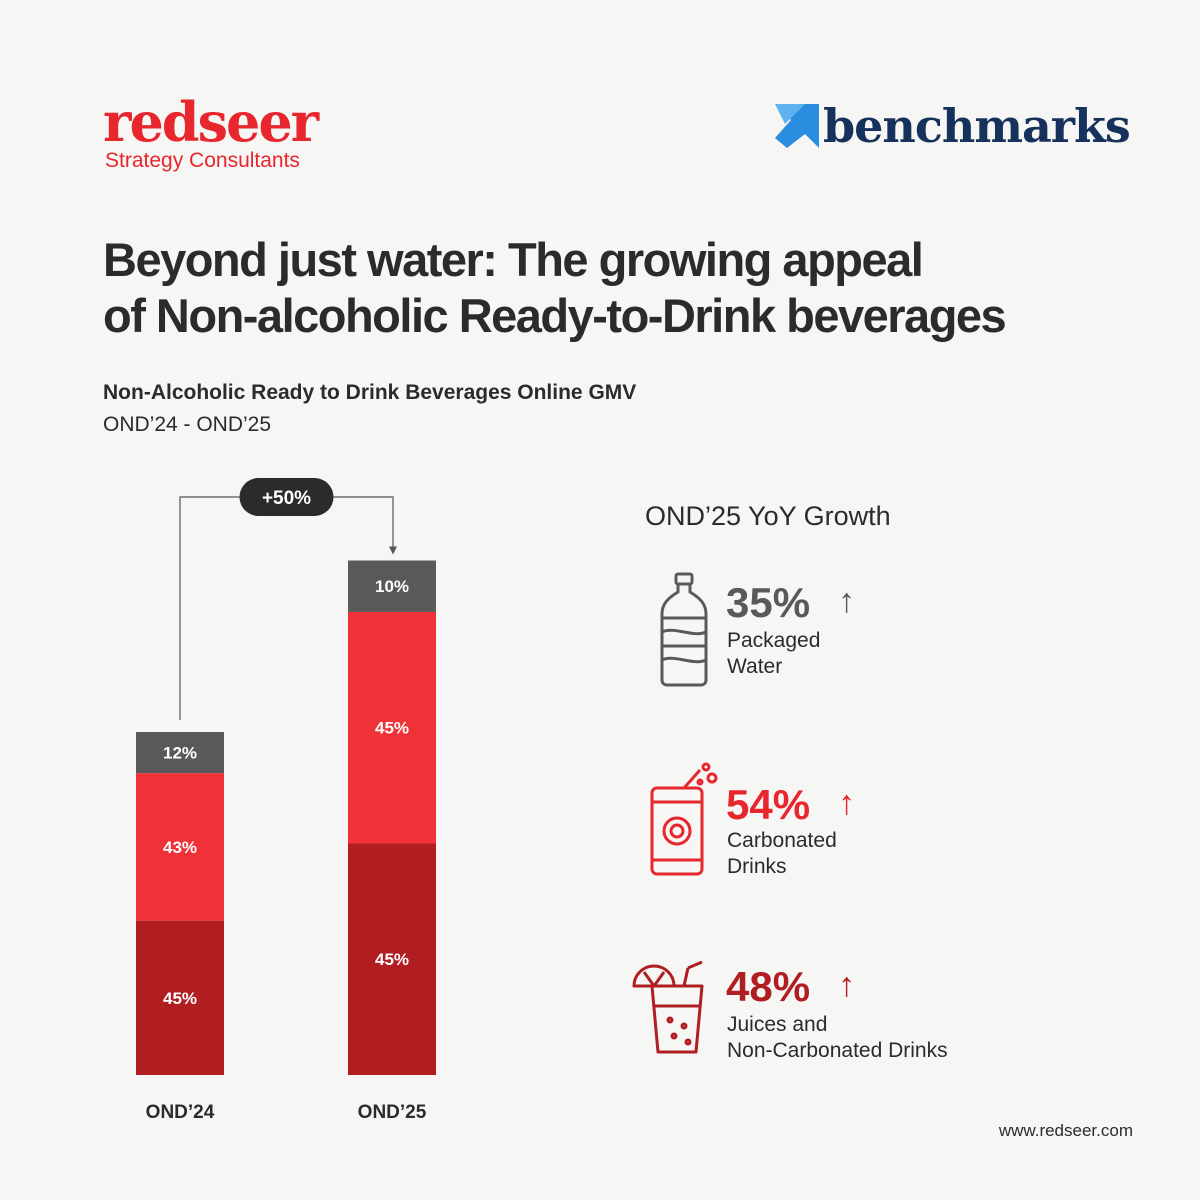 The image size is (1200, 1200). I want to click on redseer-logo: redseer Strategy Consultants, so click(211, 131).